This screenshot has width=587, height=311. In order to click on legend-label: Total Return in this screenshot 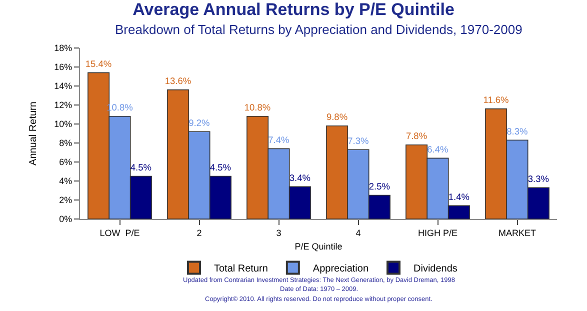, I will do `click(241, 269)`.